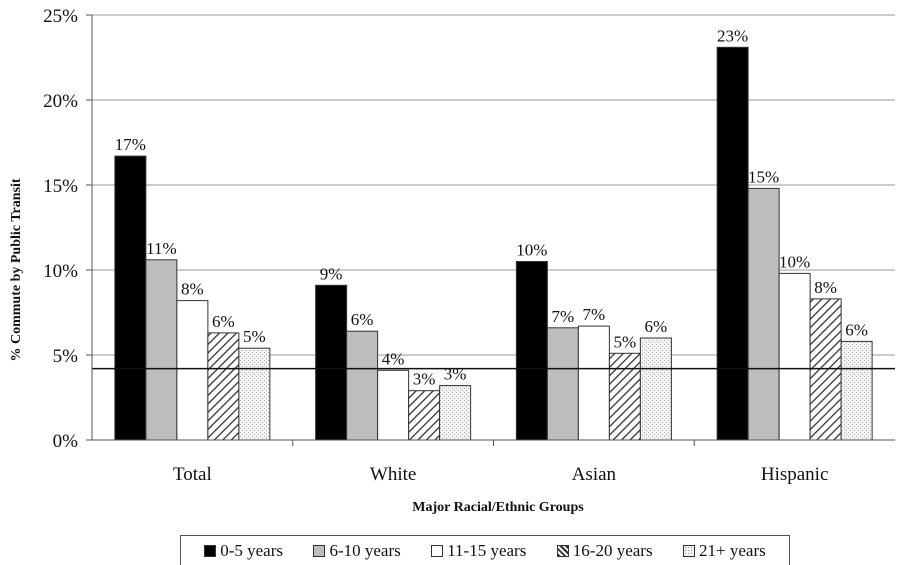  What do you see at coordinates (161, 248) in the screenshot?
I see `data-label: 11%` at bounding box center [161, 248].